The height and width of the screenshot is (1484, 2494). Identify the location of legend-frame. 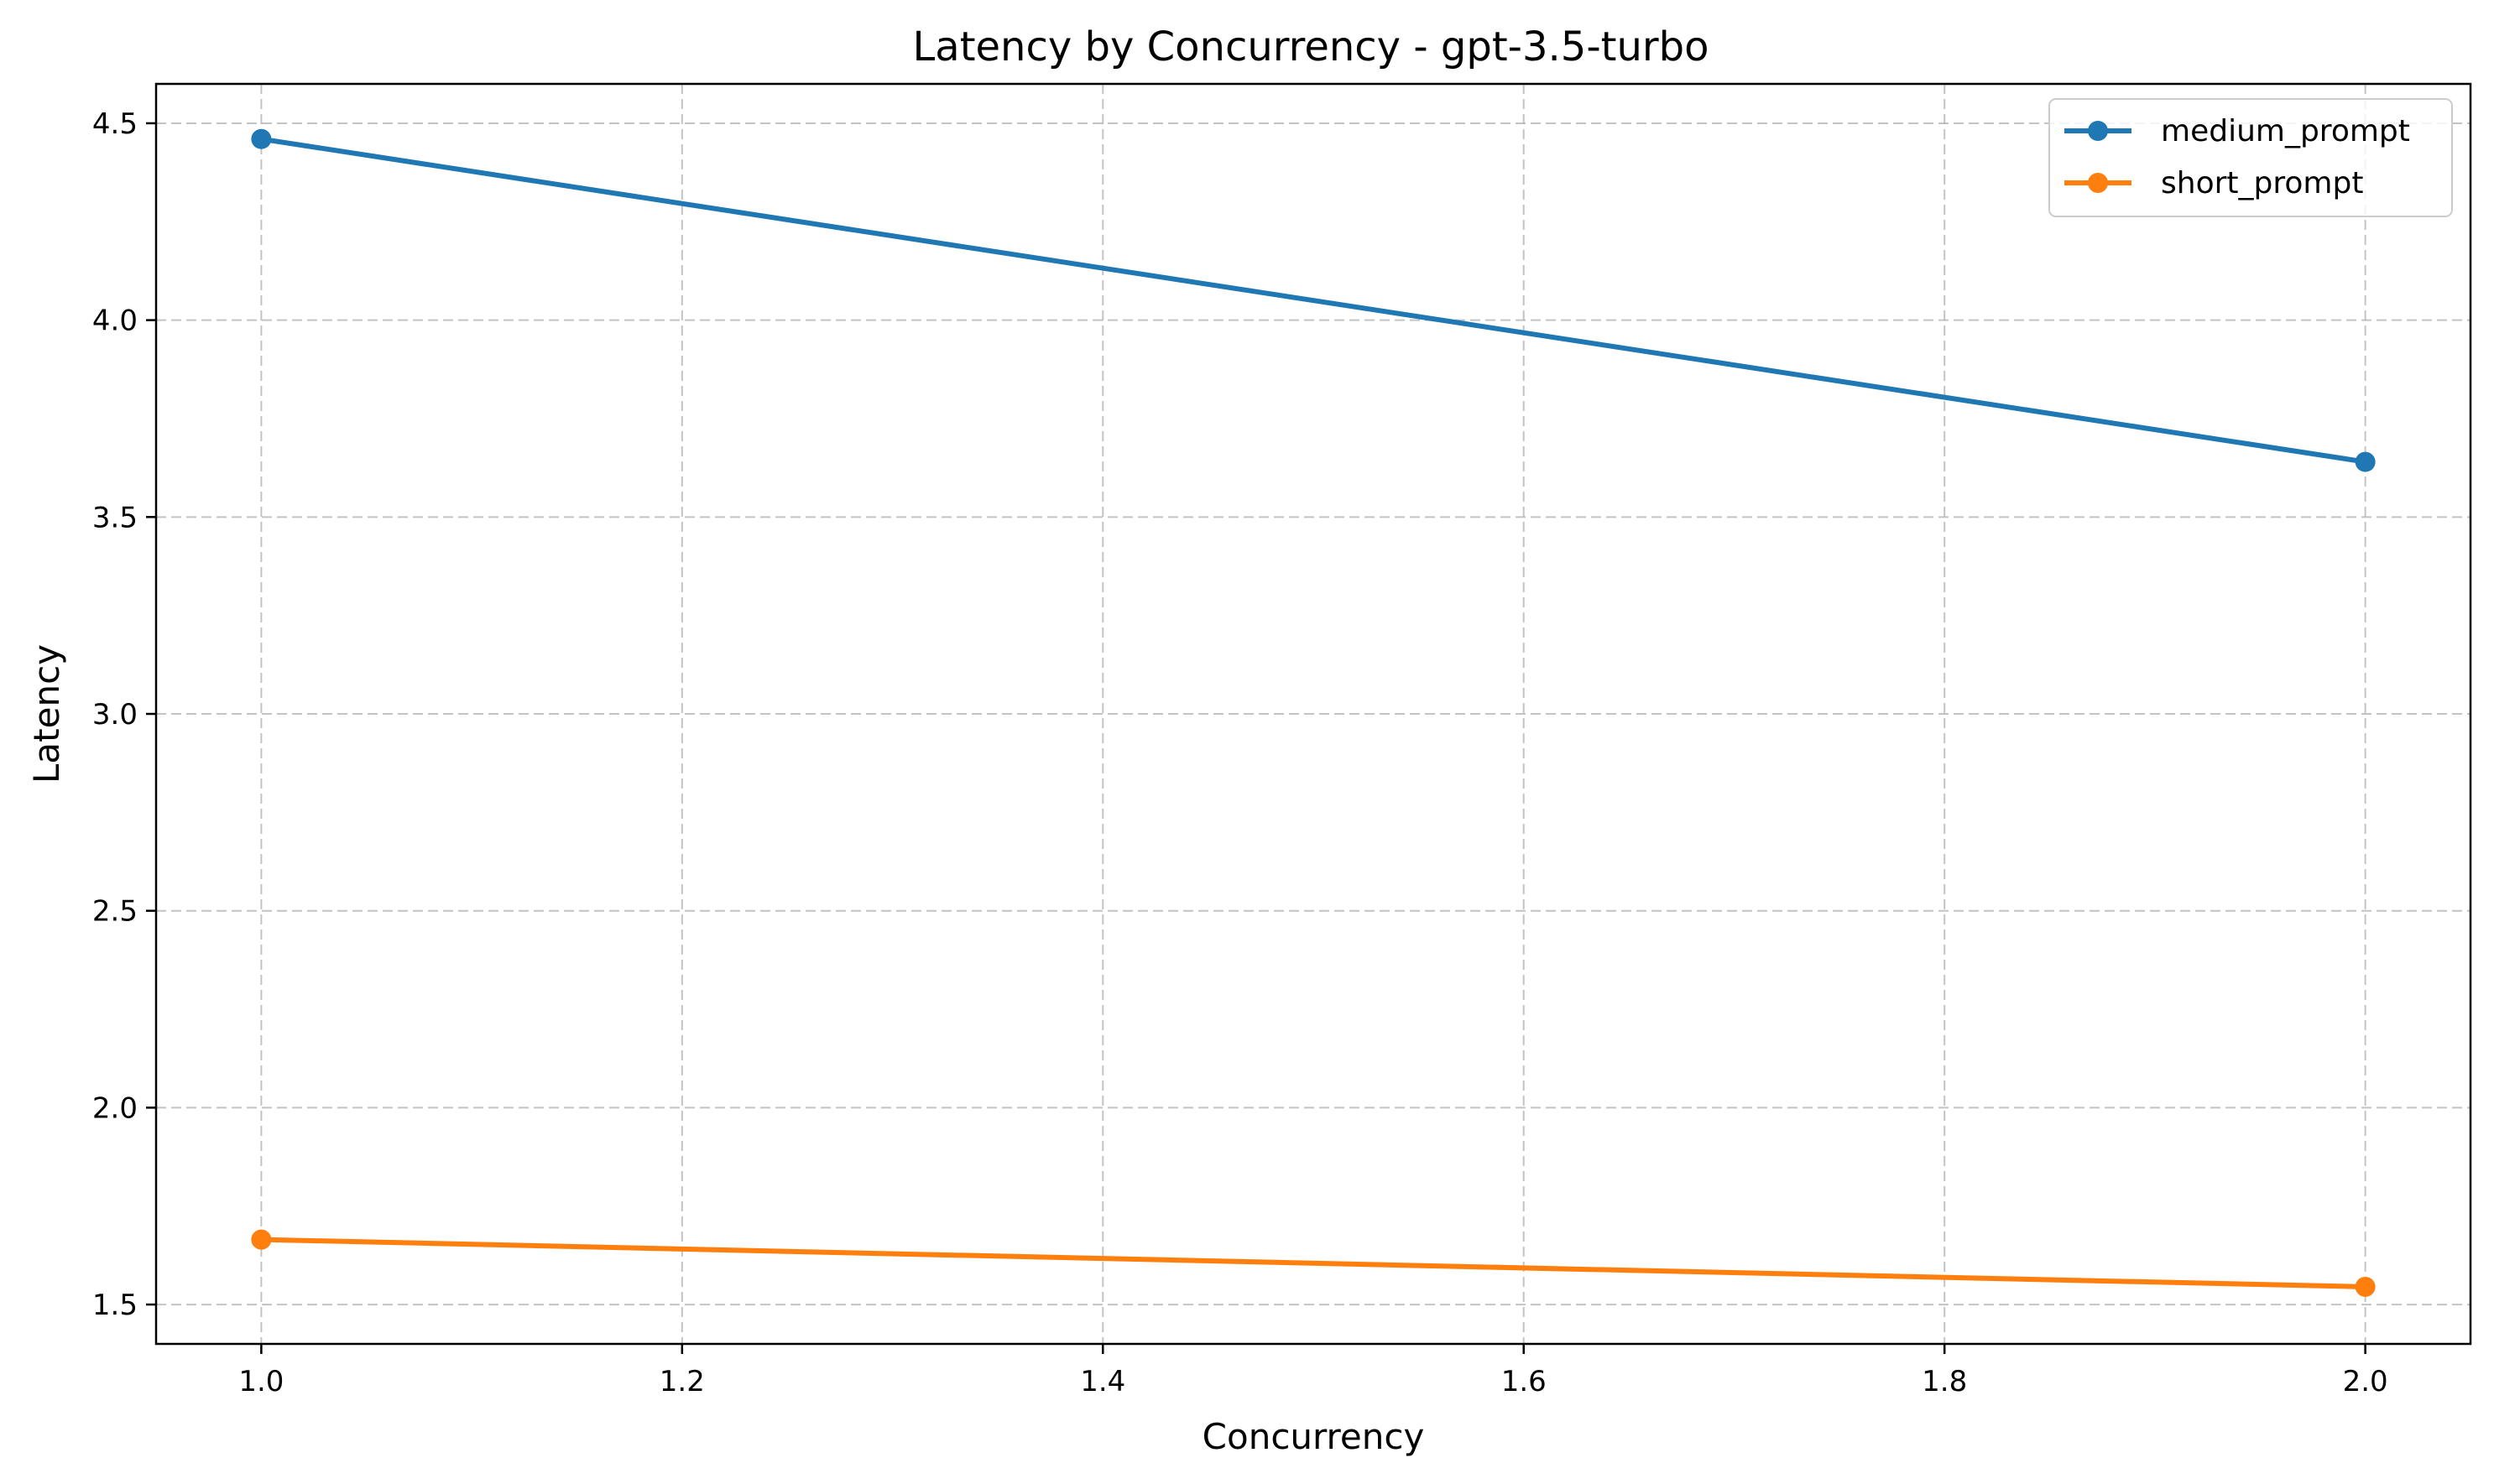
(2250, 157).